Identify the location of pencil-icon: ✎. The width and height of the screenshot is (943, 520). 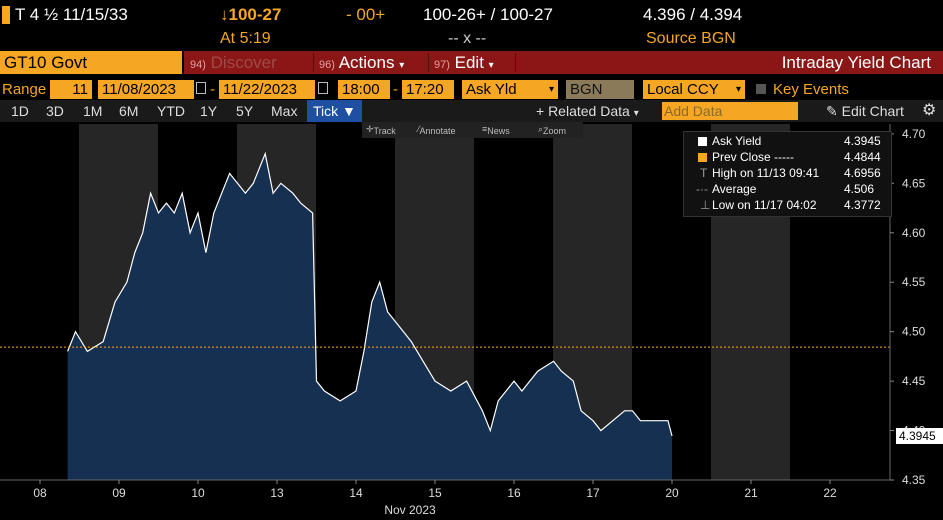
(832, 111).